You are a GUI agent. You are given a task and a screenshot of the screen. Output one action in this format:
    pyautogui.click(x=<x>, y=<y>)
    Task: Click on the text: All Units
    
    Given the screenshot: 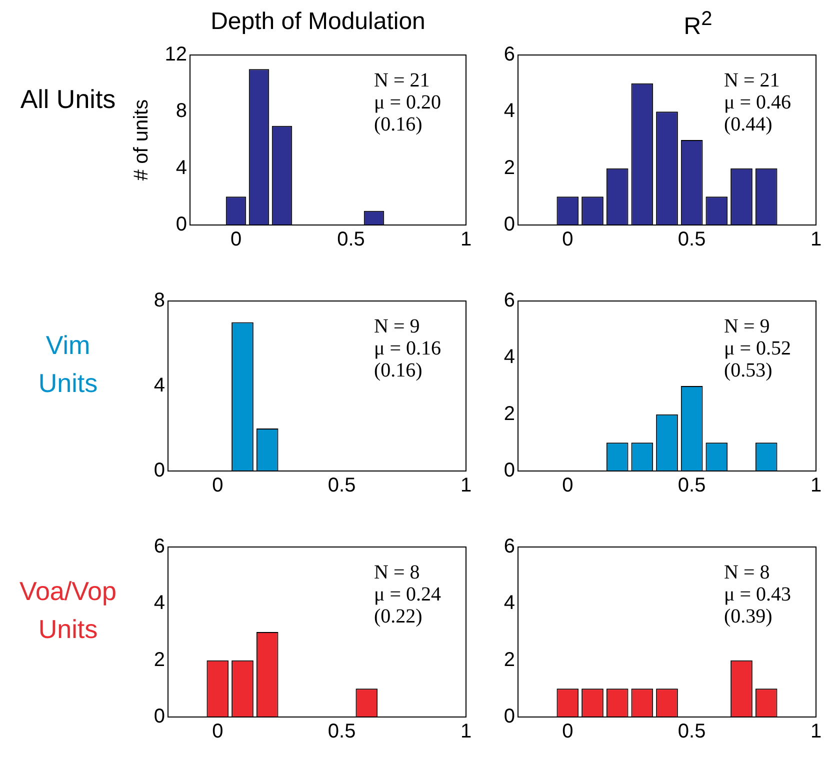 What is the action you would take?
    pyautogui.click(x=68, y=99)
    